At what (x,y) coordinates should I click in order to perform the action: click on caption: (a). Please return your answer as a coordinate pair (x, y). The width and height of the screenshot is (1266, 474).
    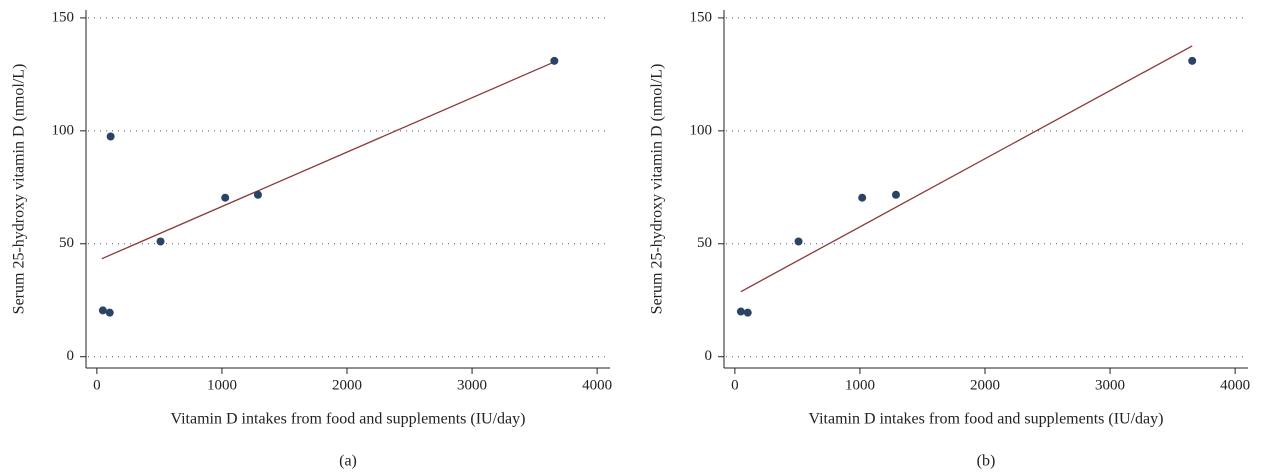
    Looking at the image, I should click on (348, 461).